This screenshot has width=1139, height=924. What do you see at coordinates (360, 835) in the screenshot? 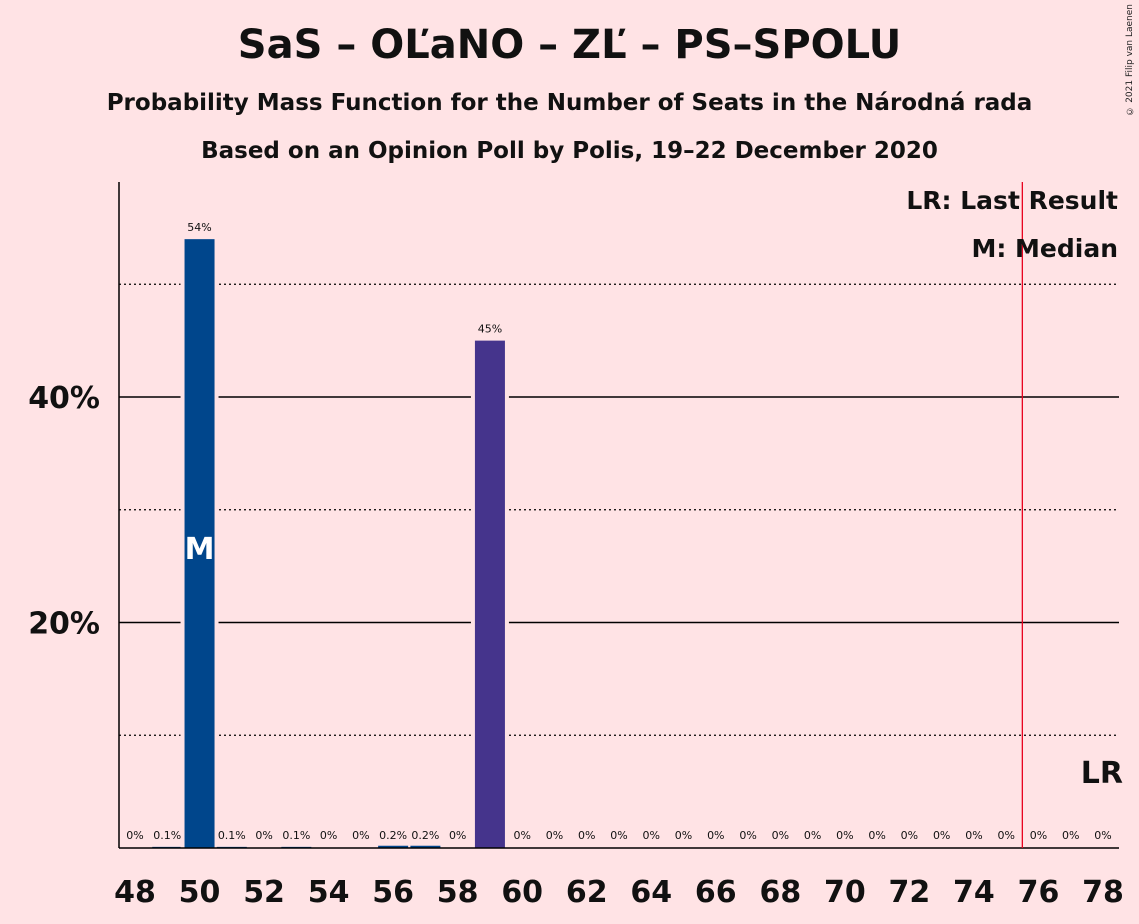
I see `value-label-55: 0%` at bounding box center [360, 835].